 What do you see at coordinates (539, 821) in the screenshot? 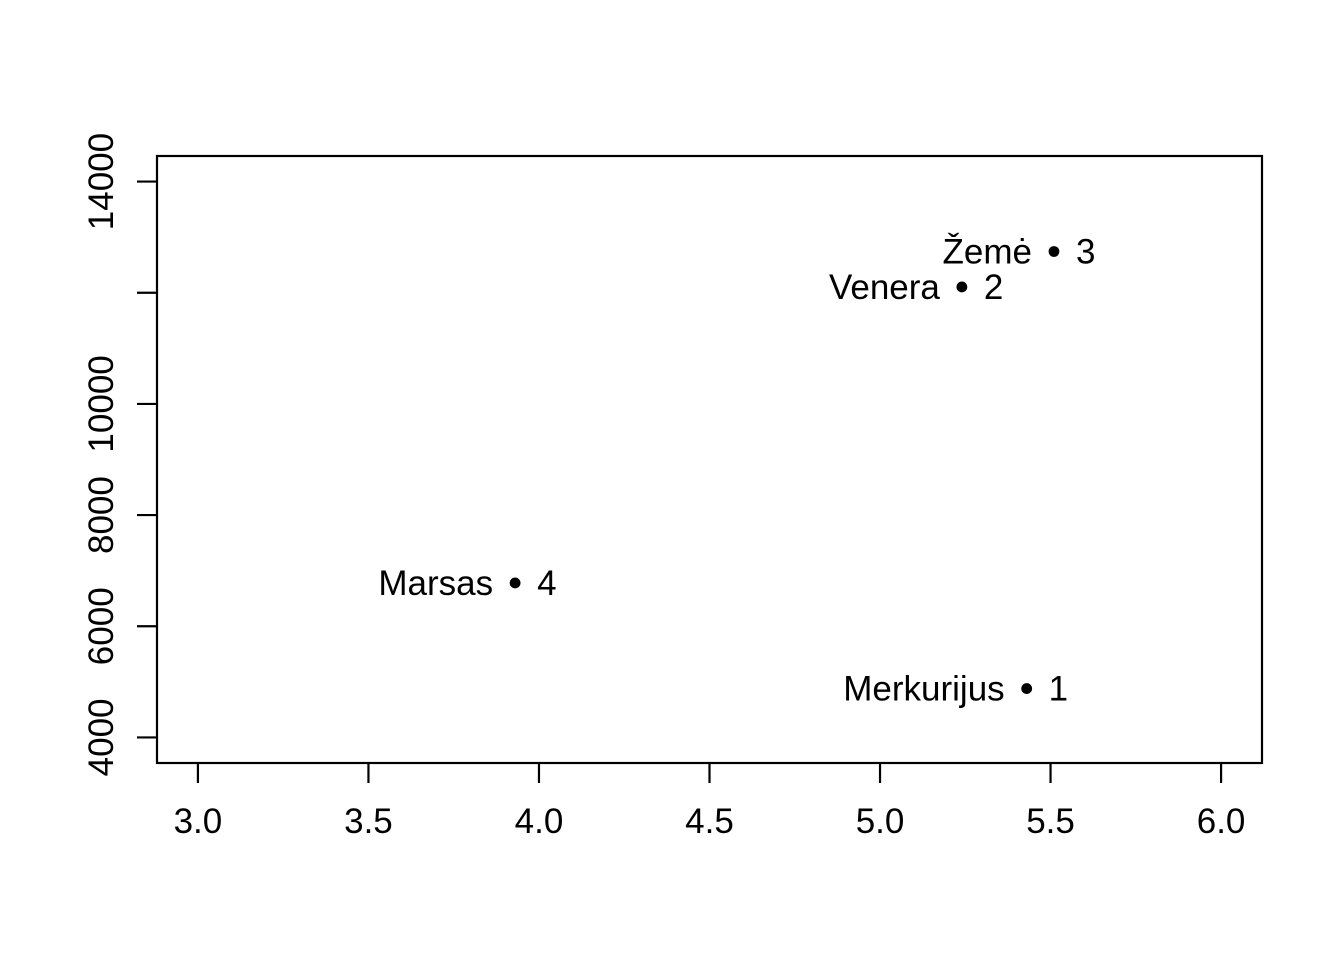
I see `x-axis-tick-label: 4.0` at bounding box center [539, 821].